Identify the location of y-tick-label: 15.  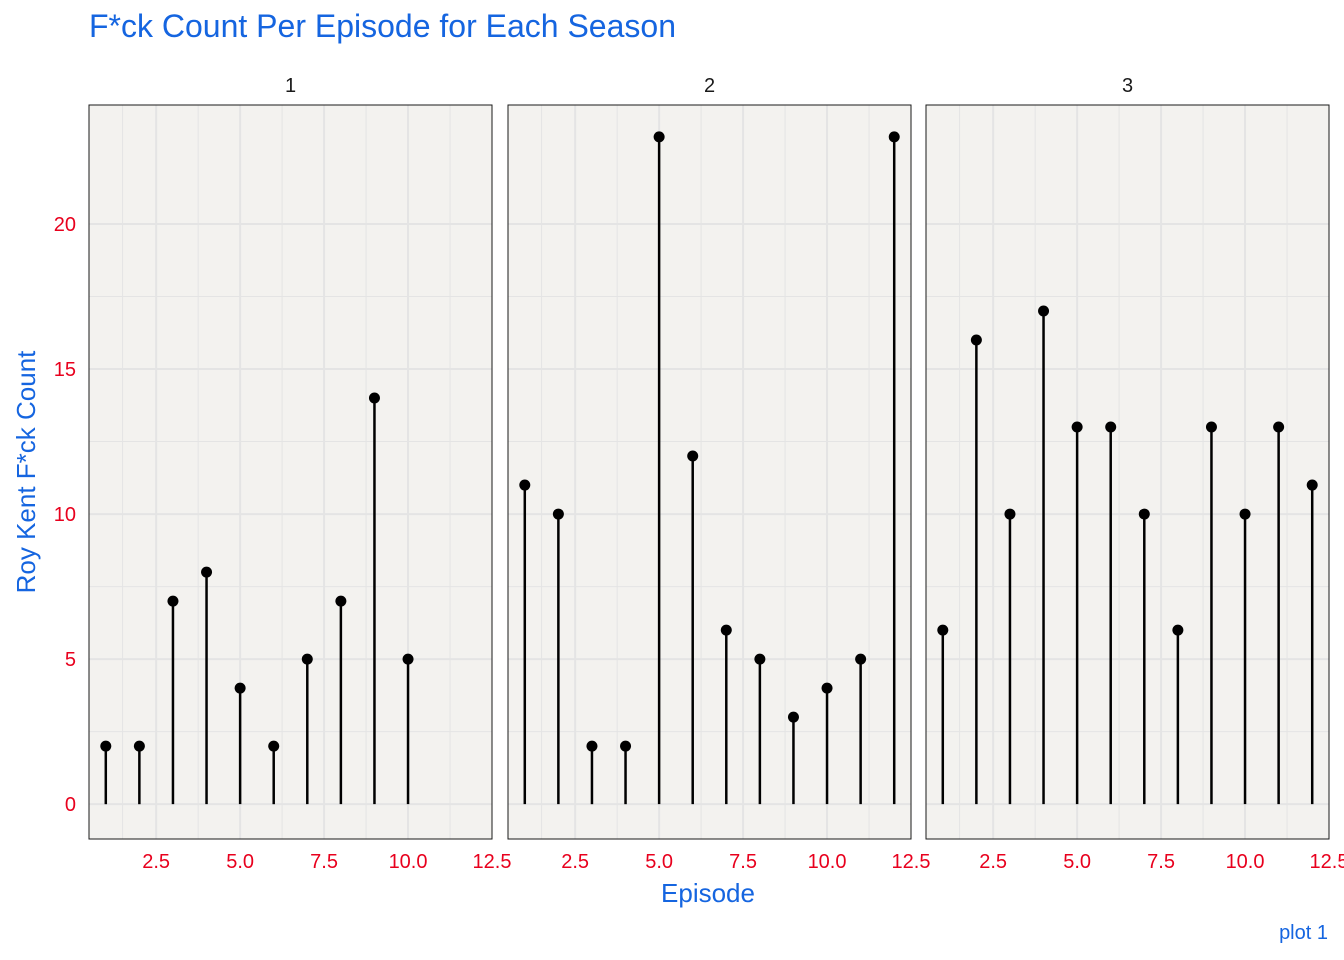
(65, 370).